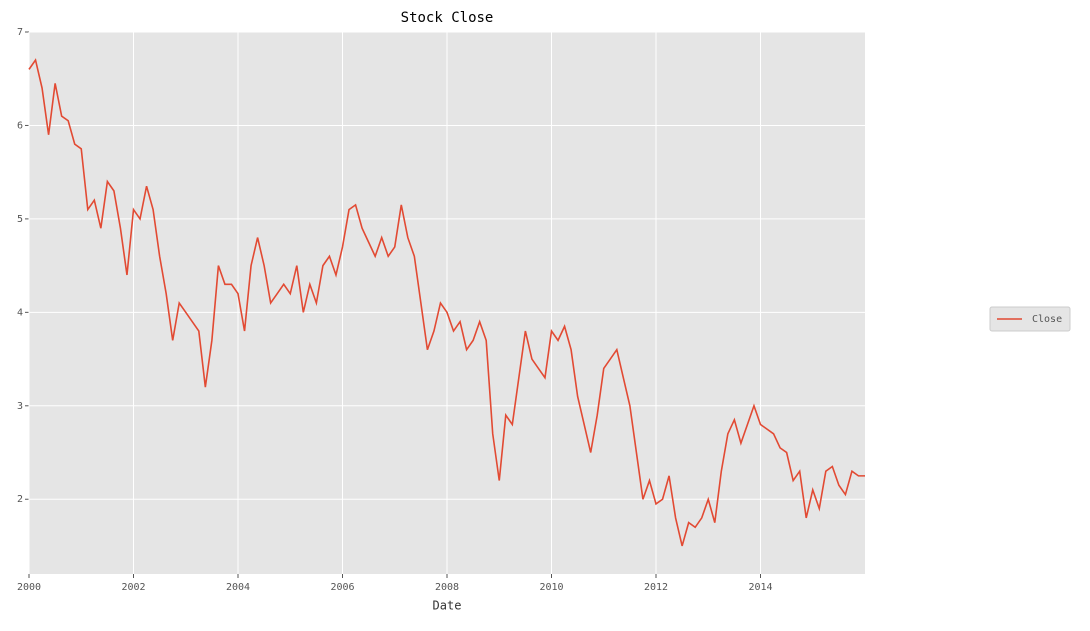  What do you see at coordinates (20, 125) in the screenshot?
I see `y-tick-label: 6` at bounding box center [20, 125].